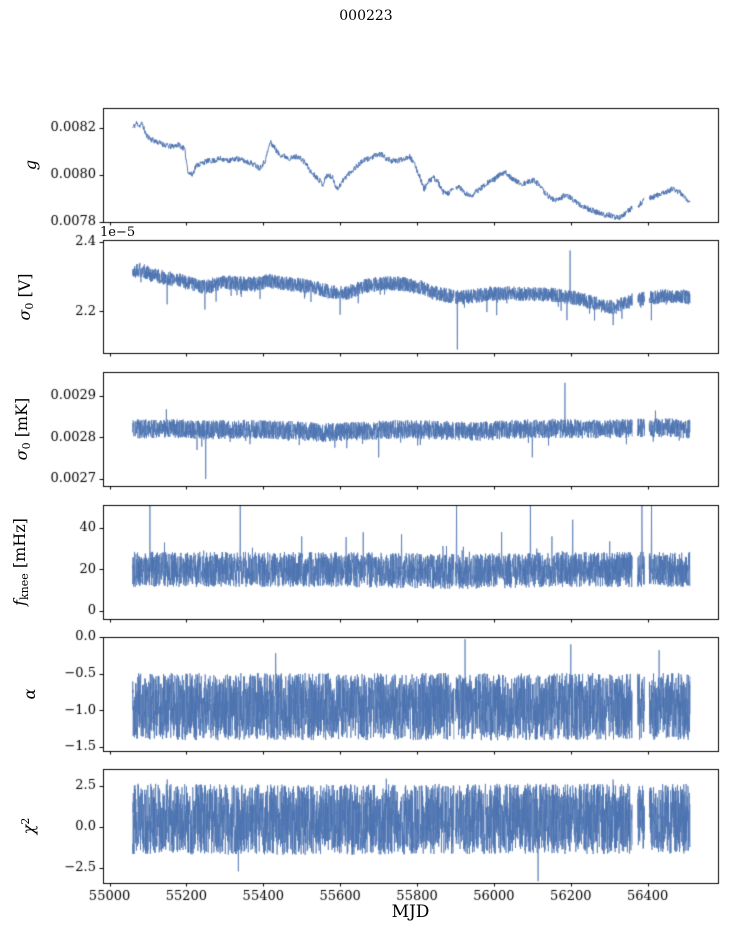 This screenshot has height=944, width=732. Describe the element at coordinates (366, 16) in the screenshot. I see `chart-title: 000223` at that location.